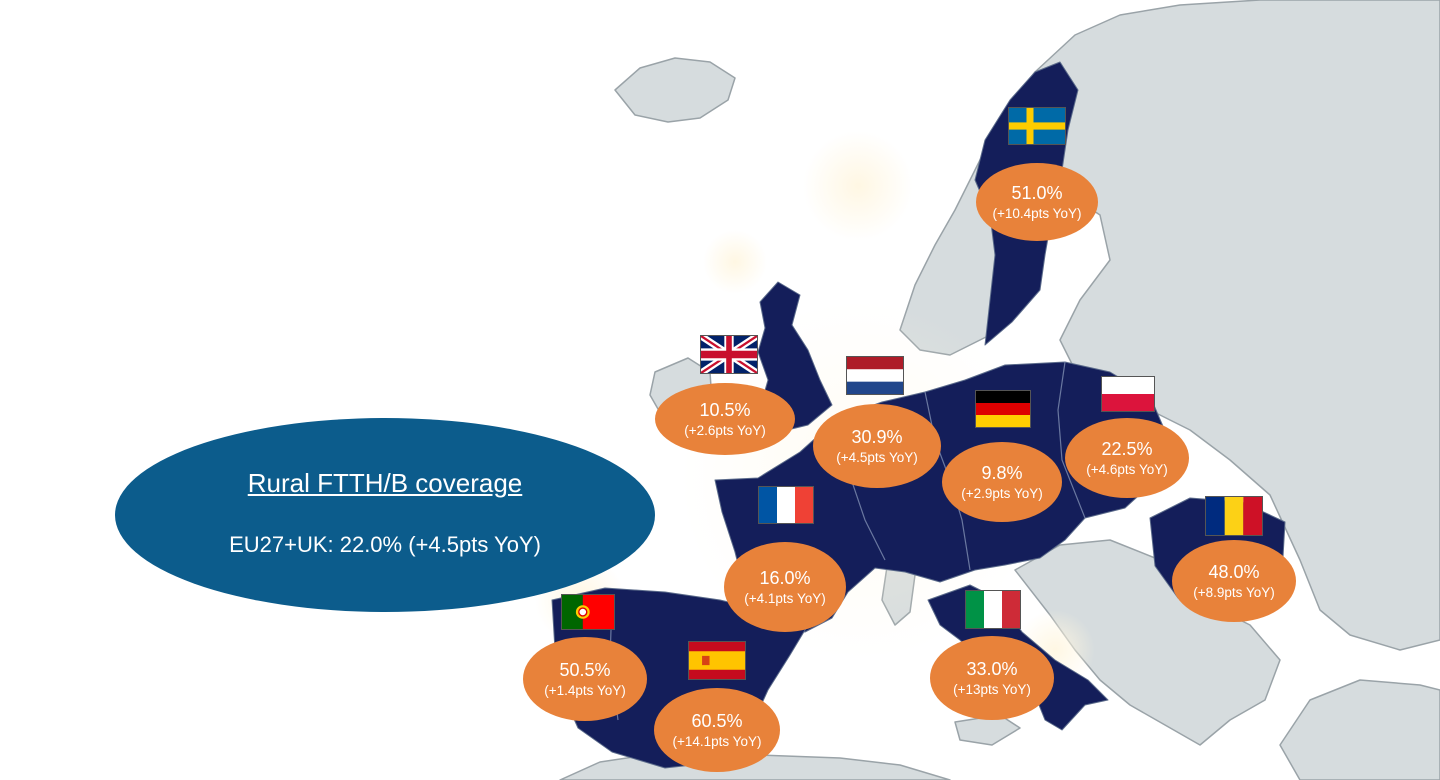  I want to click on germany-flag-icon, so click(1003, 409).